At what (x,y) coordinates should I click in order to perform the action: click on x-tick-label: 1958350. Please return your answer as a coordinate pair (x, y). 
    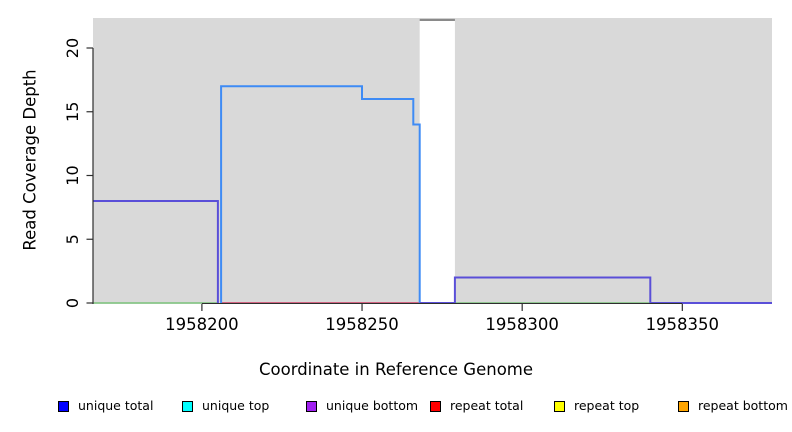
    Looking at the image, I should click on (683, 324).